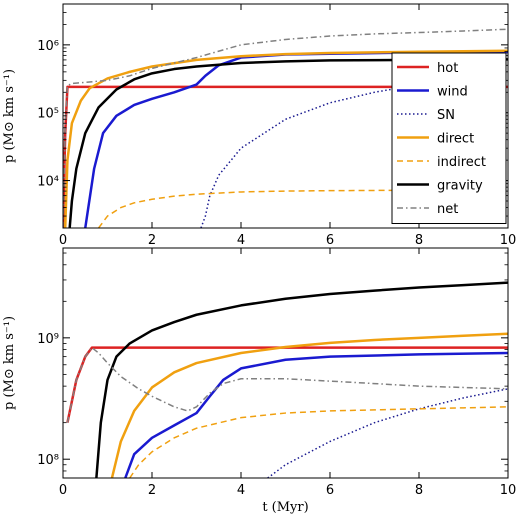 Image resolution: width=520 pixels, height=517 pixels. I want to click on legend-label-SN: SN, so click(446, 115).